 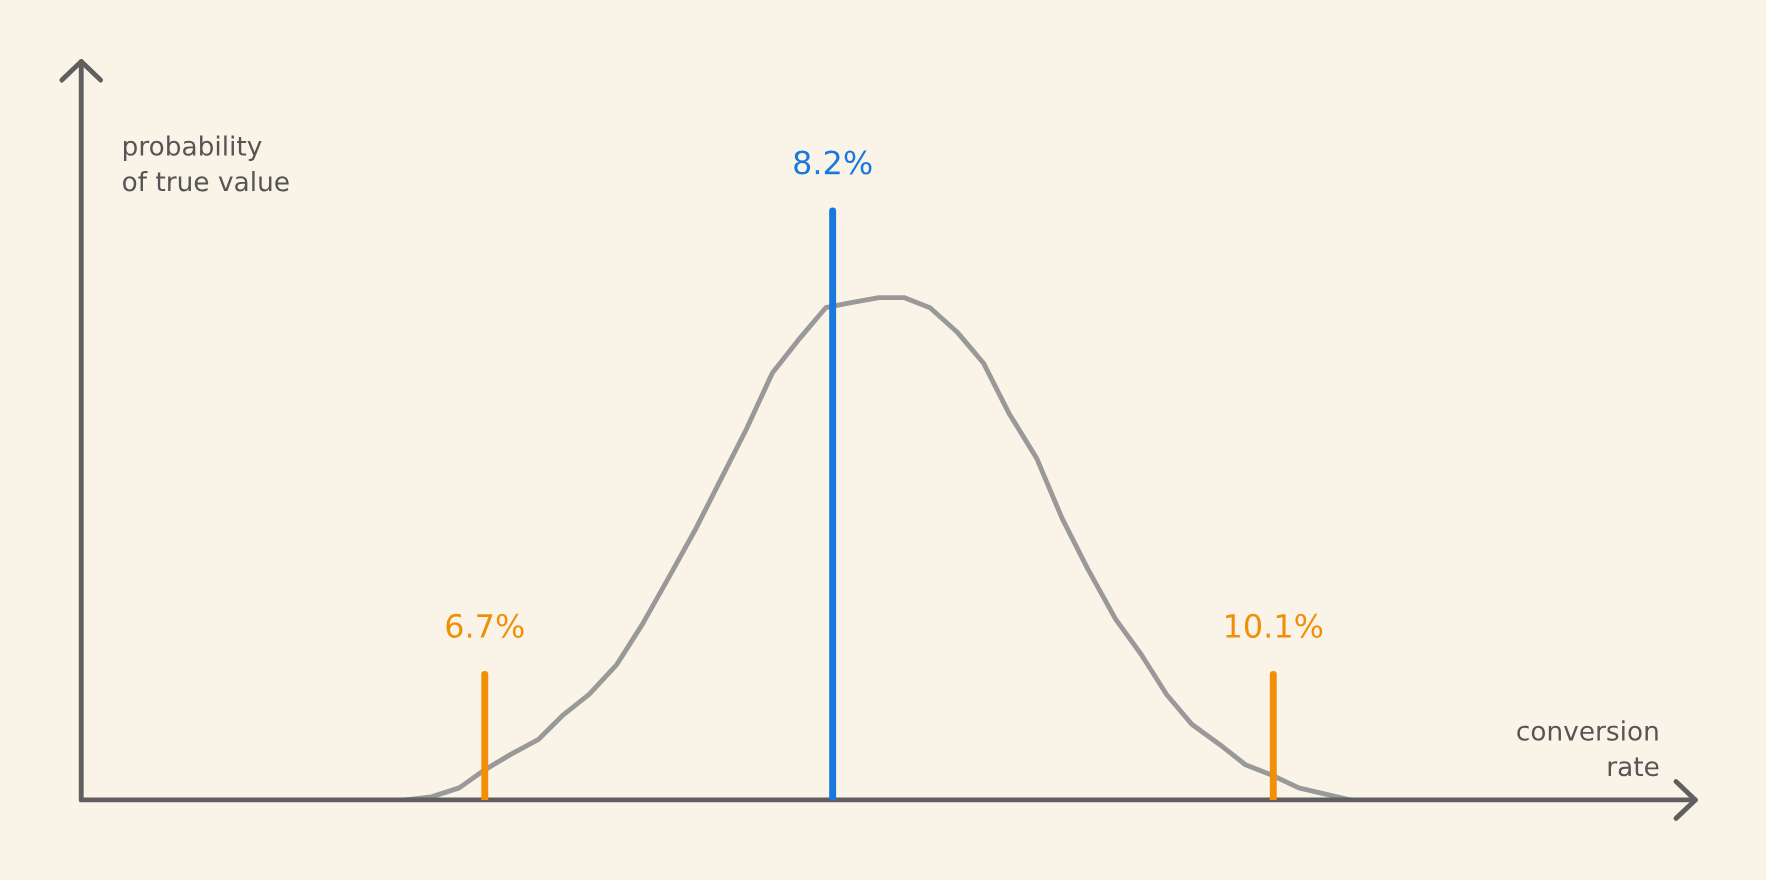 What do you see at coordinates (206, 163) in the screenshot?
I see `y-axis-title: probability of true value` at bounding box center [206, 163].